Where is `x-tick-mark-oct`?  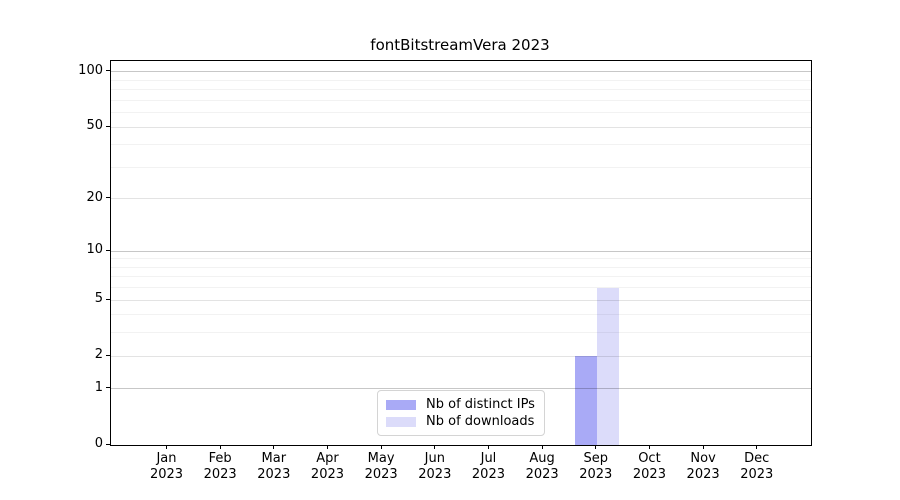
x-tick-mark-oct is located at coordinates (649, 447).